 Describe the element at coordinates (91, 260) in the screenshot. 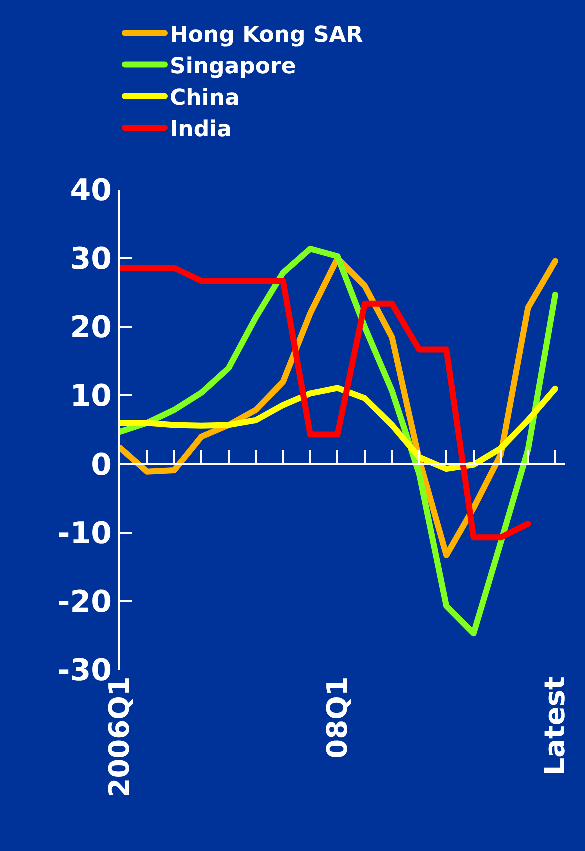

I see `y-tick-label: 30` at that location.